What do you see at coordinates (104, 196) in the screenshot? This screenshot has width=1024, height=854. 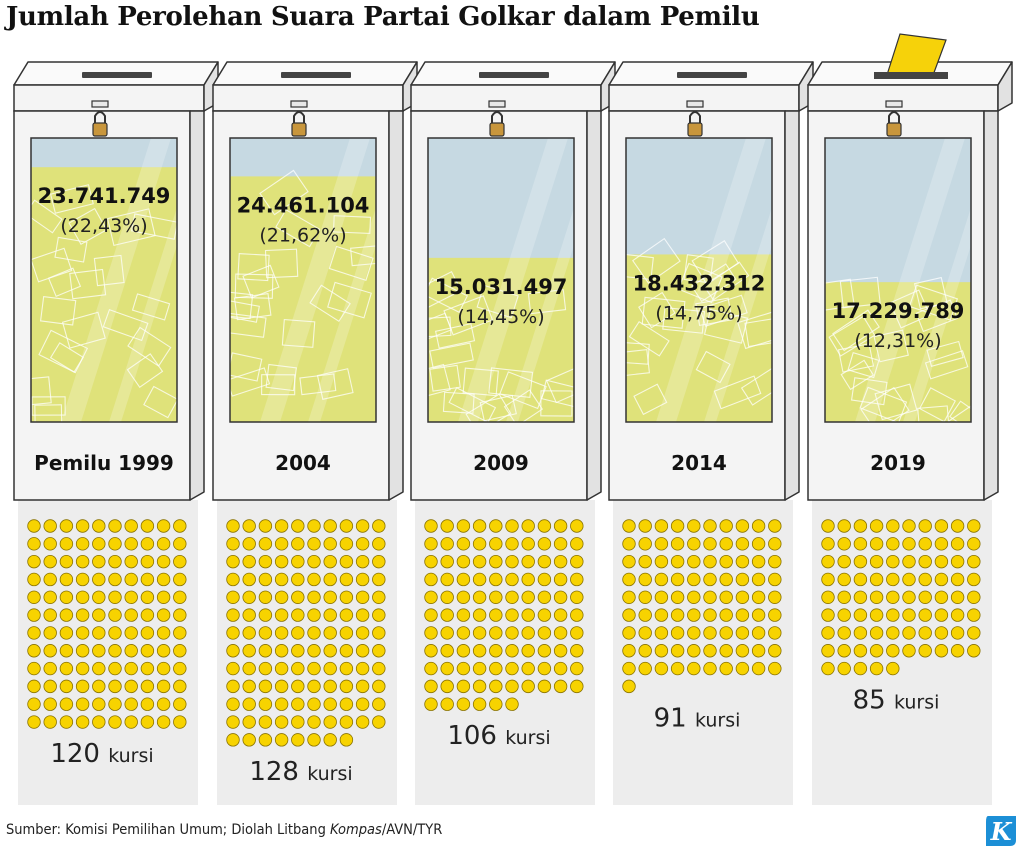 I see `vote-count-label: 23.741.749` at bounding box center [104, 196].